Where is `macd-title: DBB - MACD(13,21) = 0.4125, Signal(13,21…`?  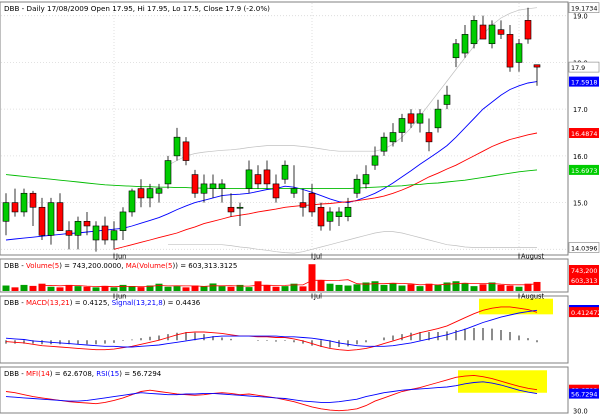 macd-title: DBB - MACD(13,21) = 0.4125, Signal(13,21… is located at coordinates (102, 303).